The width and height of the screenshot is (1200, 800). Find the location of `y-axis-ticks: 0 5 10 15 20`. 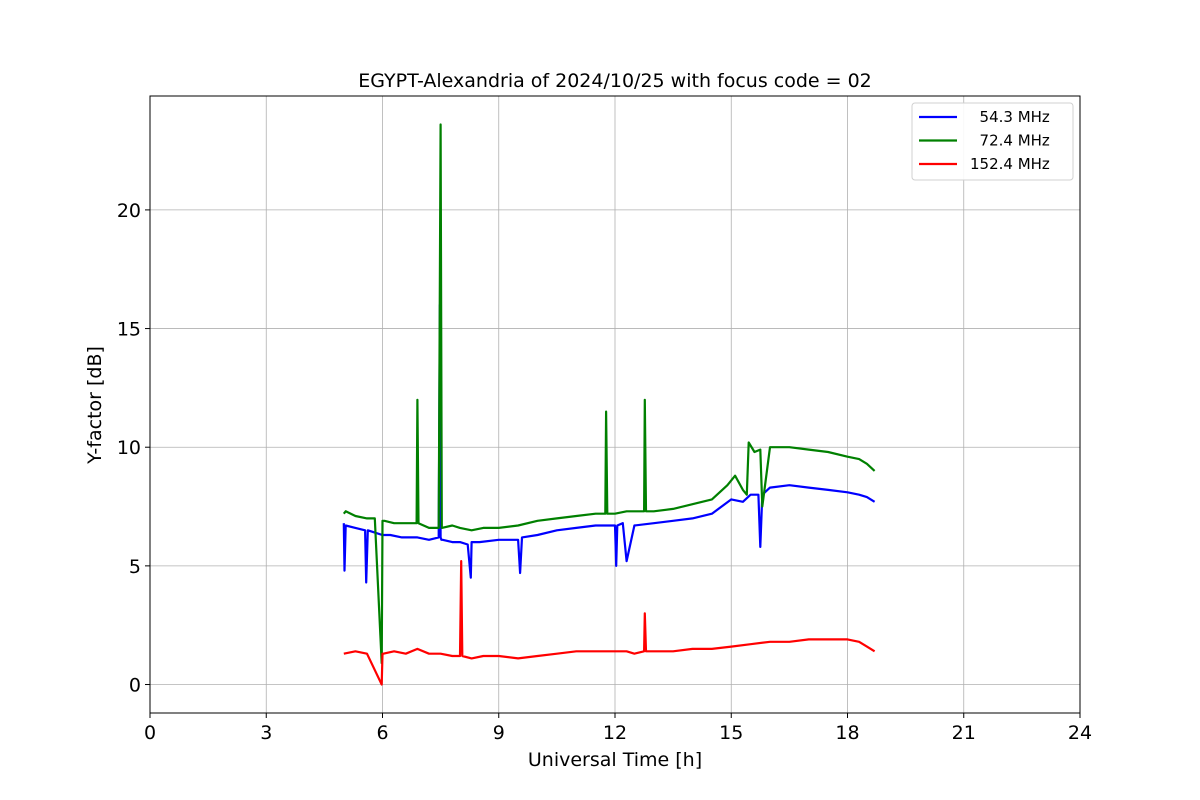

y-axis-ticks: 0 5 10 15 20 is located at coordinates (133, 448).